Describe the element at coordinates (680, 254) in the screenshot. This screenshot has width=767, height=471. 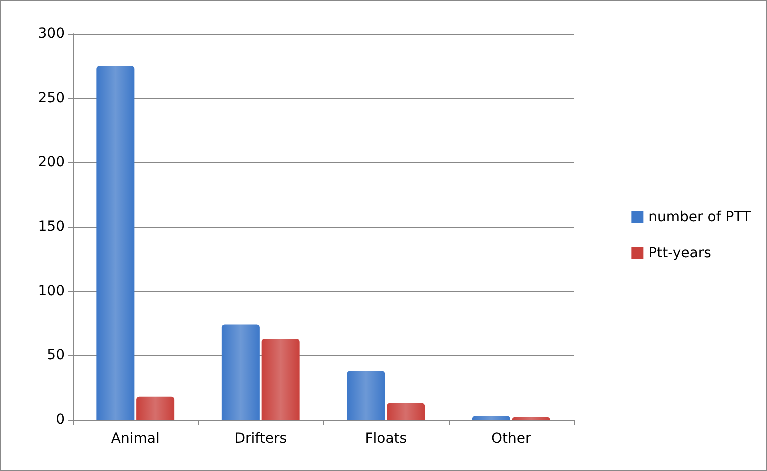
I see `legend-label: Ptt-years` at that location.